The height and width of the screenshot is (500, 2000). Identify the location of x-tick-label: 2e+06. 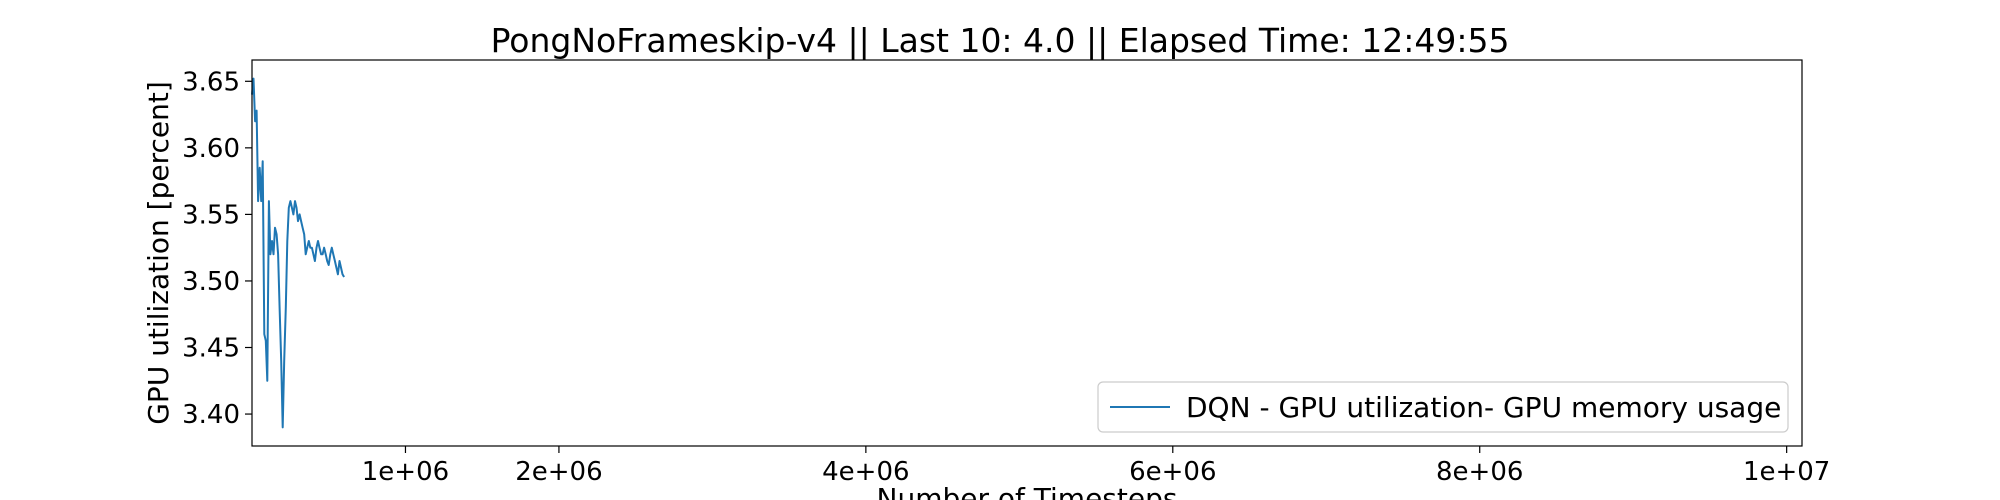
(558, 472).